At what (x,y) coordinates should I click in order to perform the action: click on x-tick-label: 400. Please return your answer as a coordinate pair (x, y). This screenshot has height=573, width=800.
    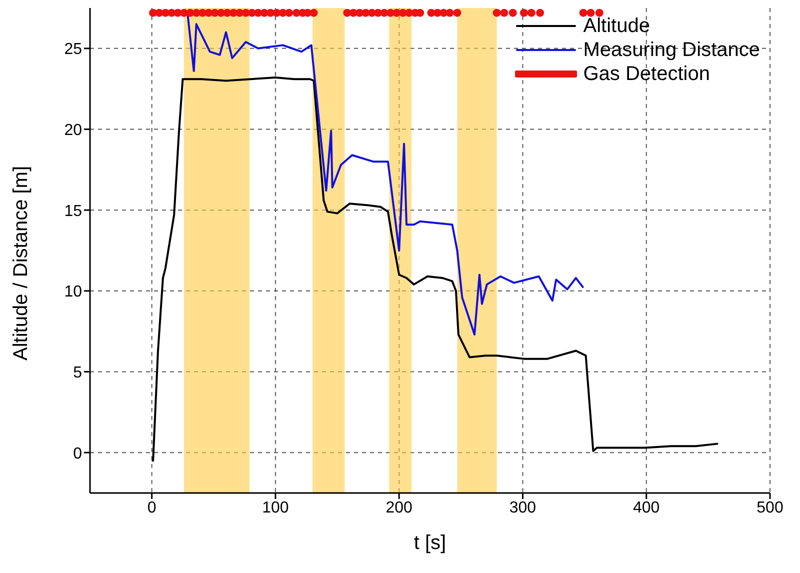
    Looking at the image, I should click on (646, 507).